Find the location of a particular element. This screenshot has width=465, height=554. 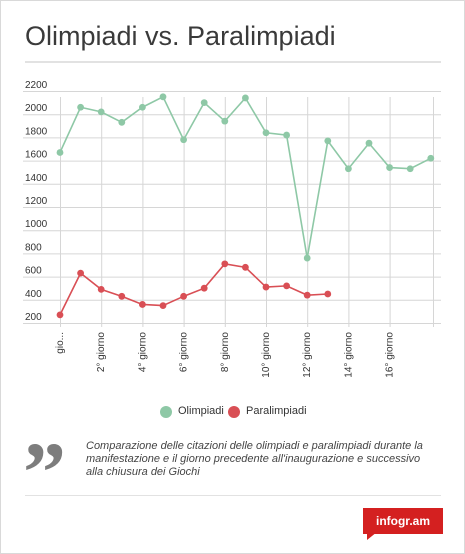

x-tick-label: 4° giorno is located at coordinates (142, 352).